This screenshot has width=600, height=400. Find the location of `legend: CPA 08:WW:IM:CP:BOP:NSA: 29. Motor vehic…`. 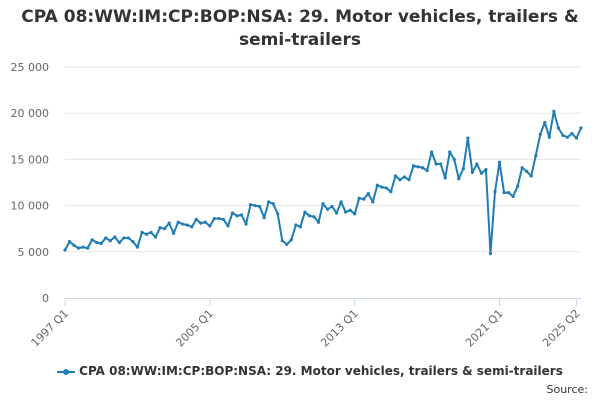

legend: CPA 08:WW:IM:CP:BOP:NSA: 29. Motor vehic… is located at coordinates (310, 371).